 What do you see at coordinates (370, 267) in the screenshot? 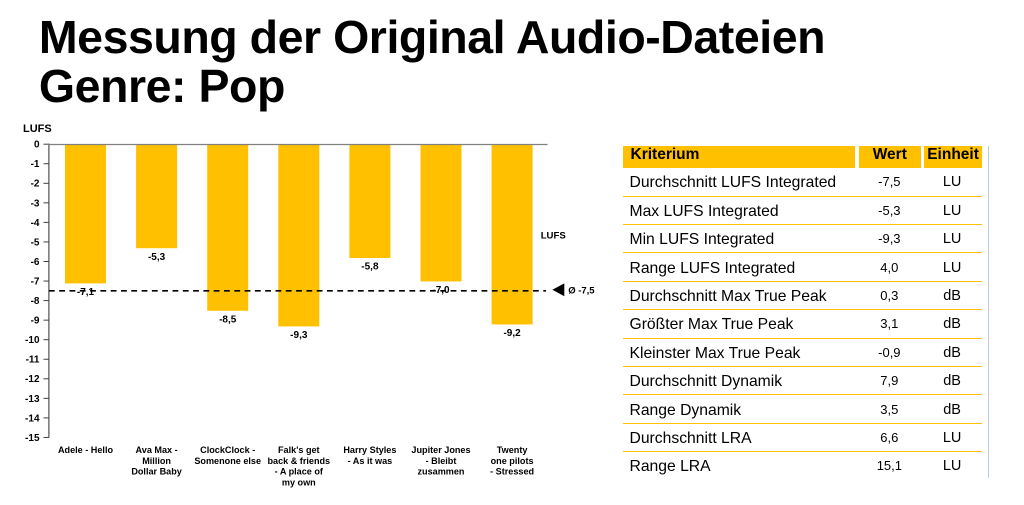
I see `svg-text: -5,8` at bounding box center [370, 267].